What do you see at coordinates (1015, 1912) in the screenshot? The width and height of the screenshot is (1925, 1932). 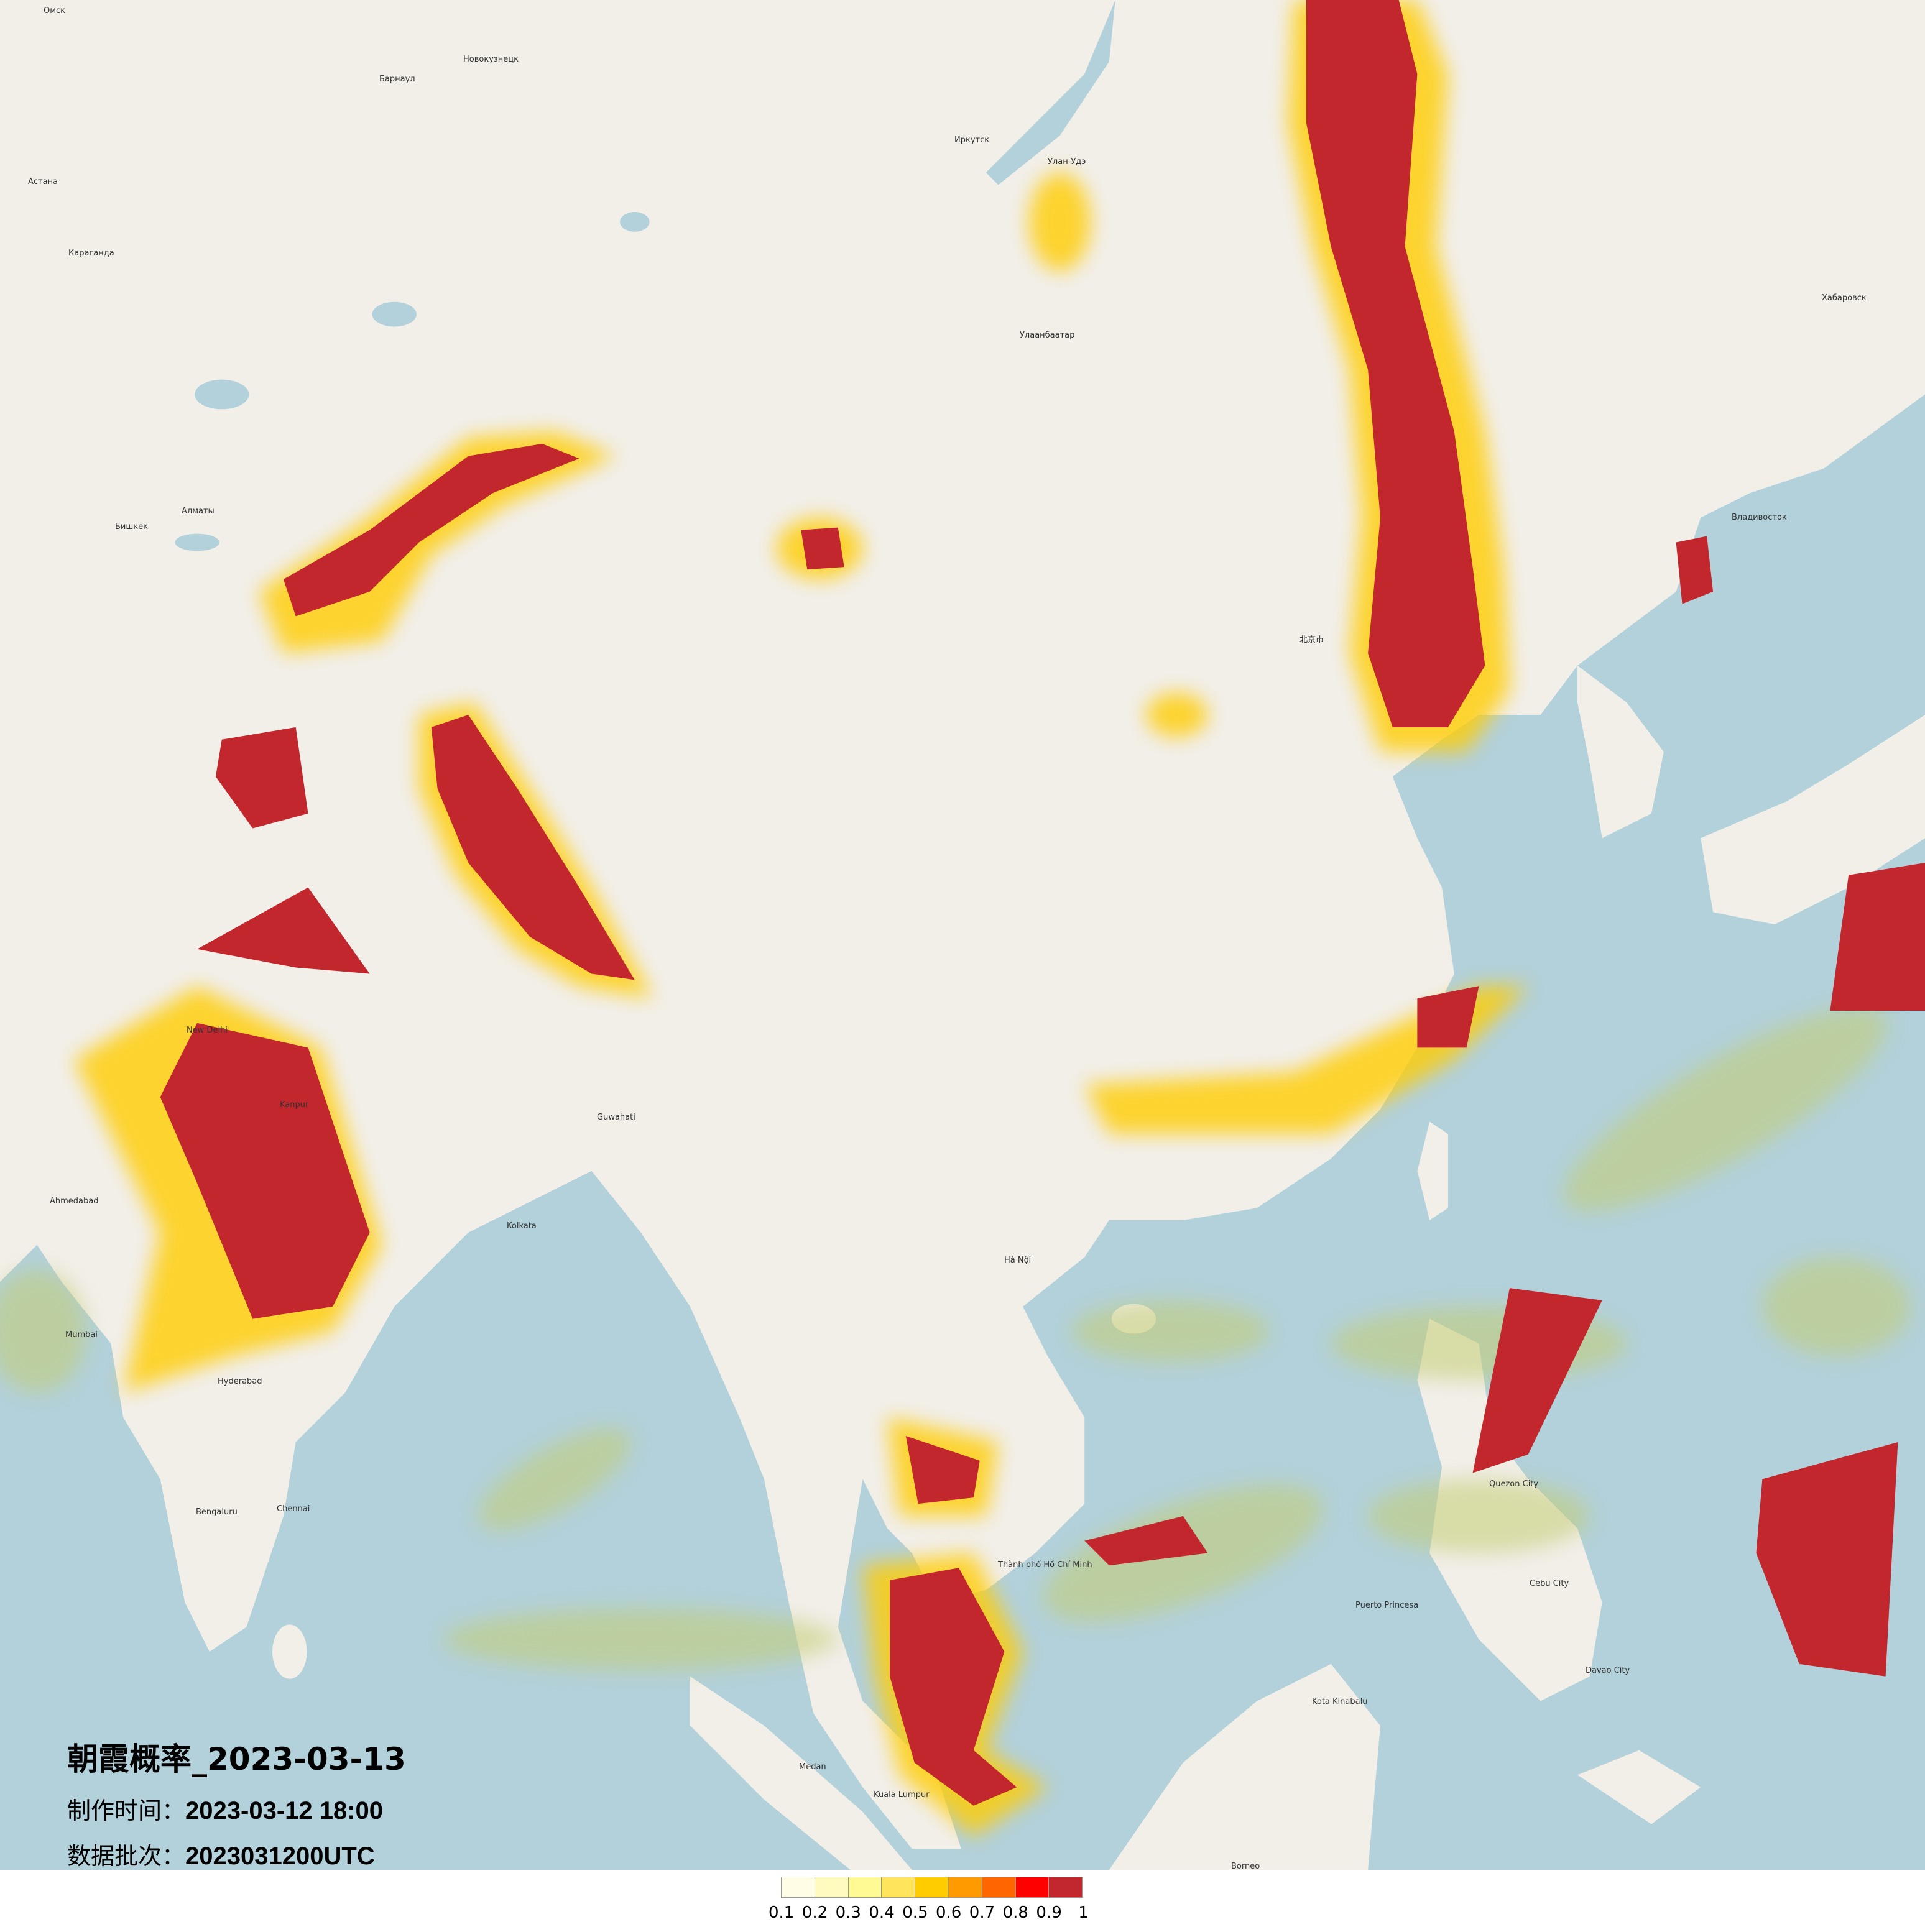 I see `legend-label: 0.8` at bounding box center [1015, 1912].